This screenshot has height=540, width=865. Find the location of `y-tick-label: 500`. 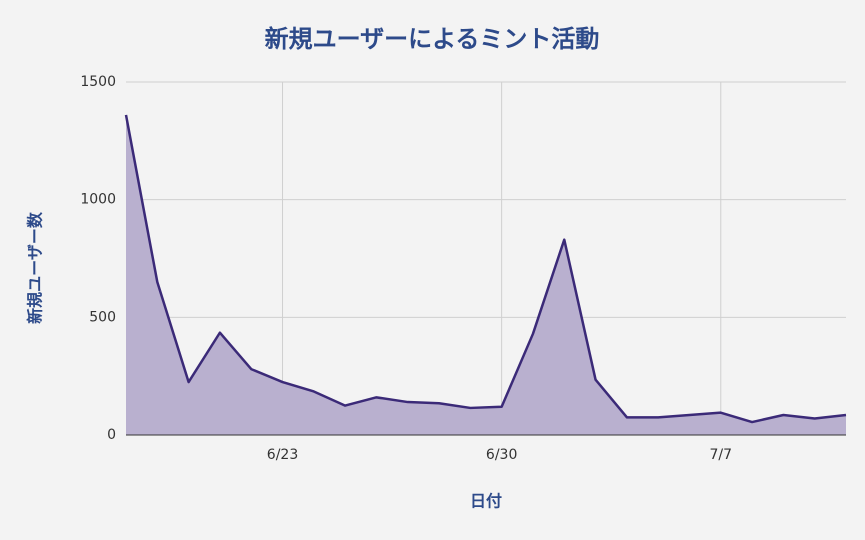

y-tick-label: 500 is located at coordinates (102, 317).